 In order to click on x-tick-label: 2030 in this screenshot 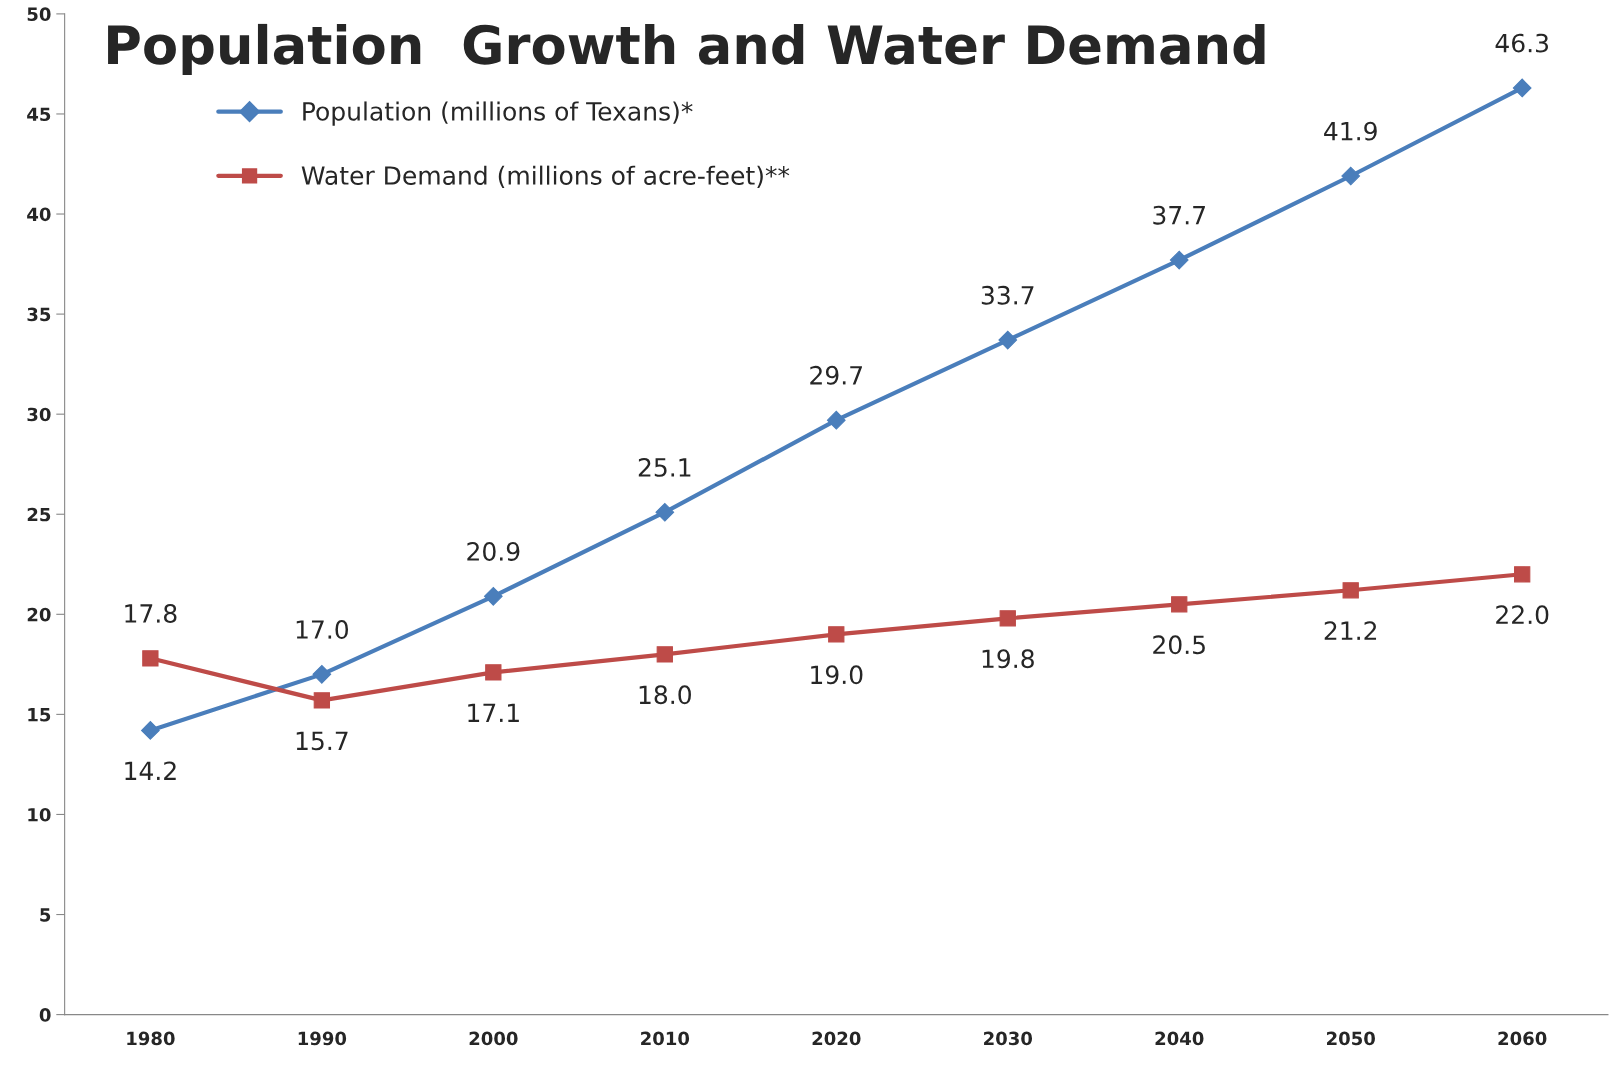, I will do `click(1008, 1038)`.